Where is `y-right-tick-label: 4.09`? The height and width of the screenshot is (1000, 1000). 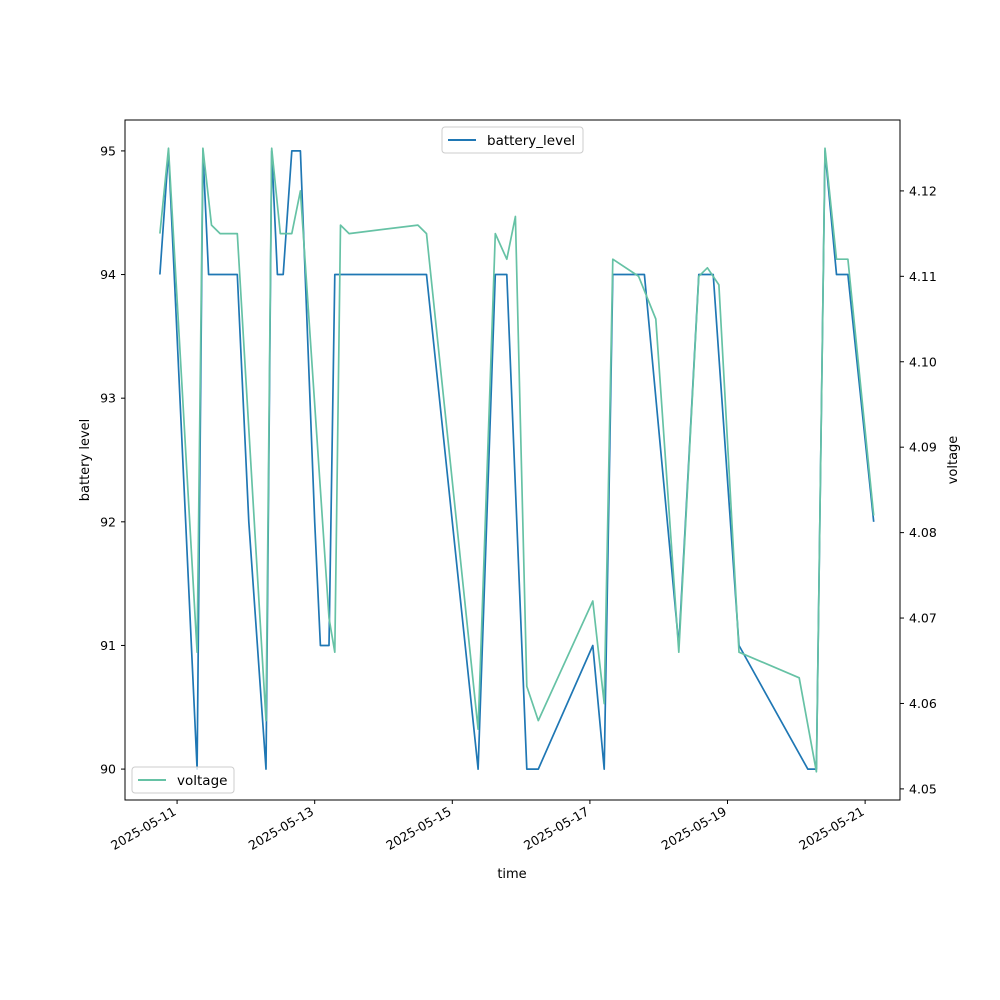 y-right-tick-label: 4.09 is located at coordinates (923, 447).